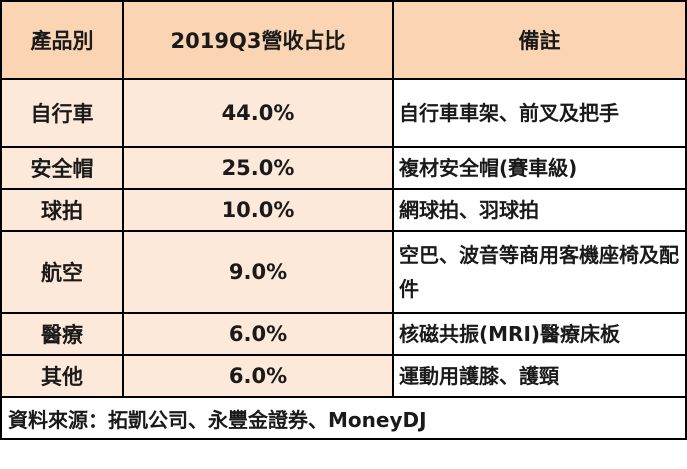 The width and height of the screenshot is (687, 469). I want to click on category-cell: 球拍, so click(62, 210).